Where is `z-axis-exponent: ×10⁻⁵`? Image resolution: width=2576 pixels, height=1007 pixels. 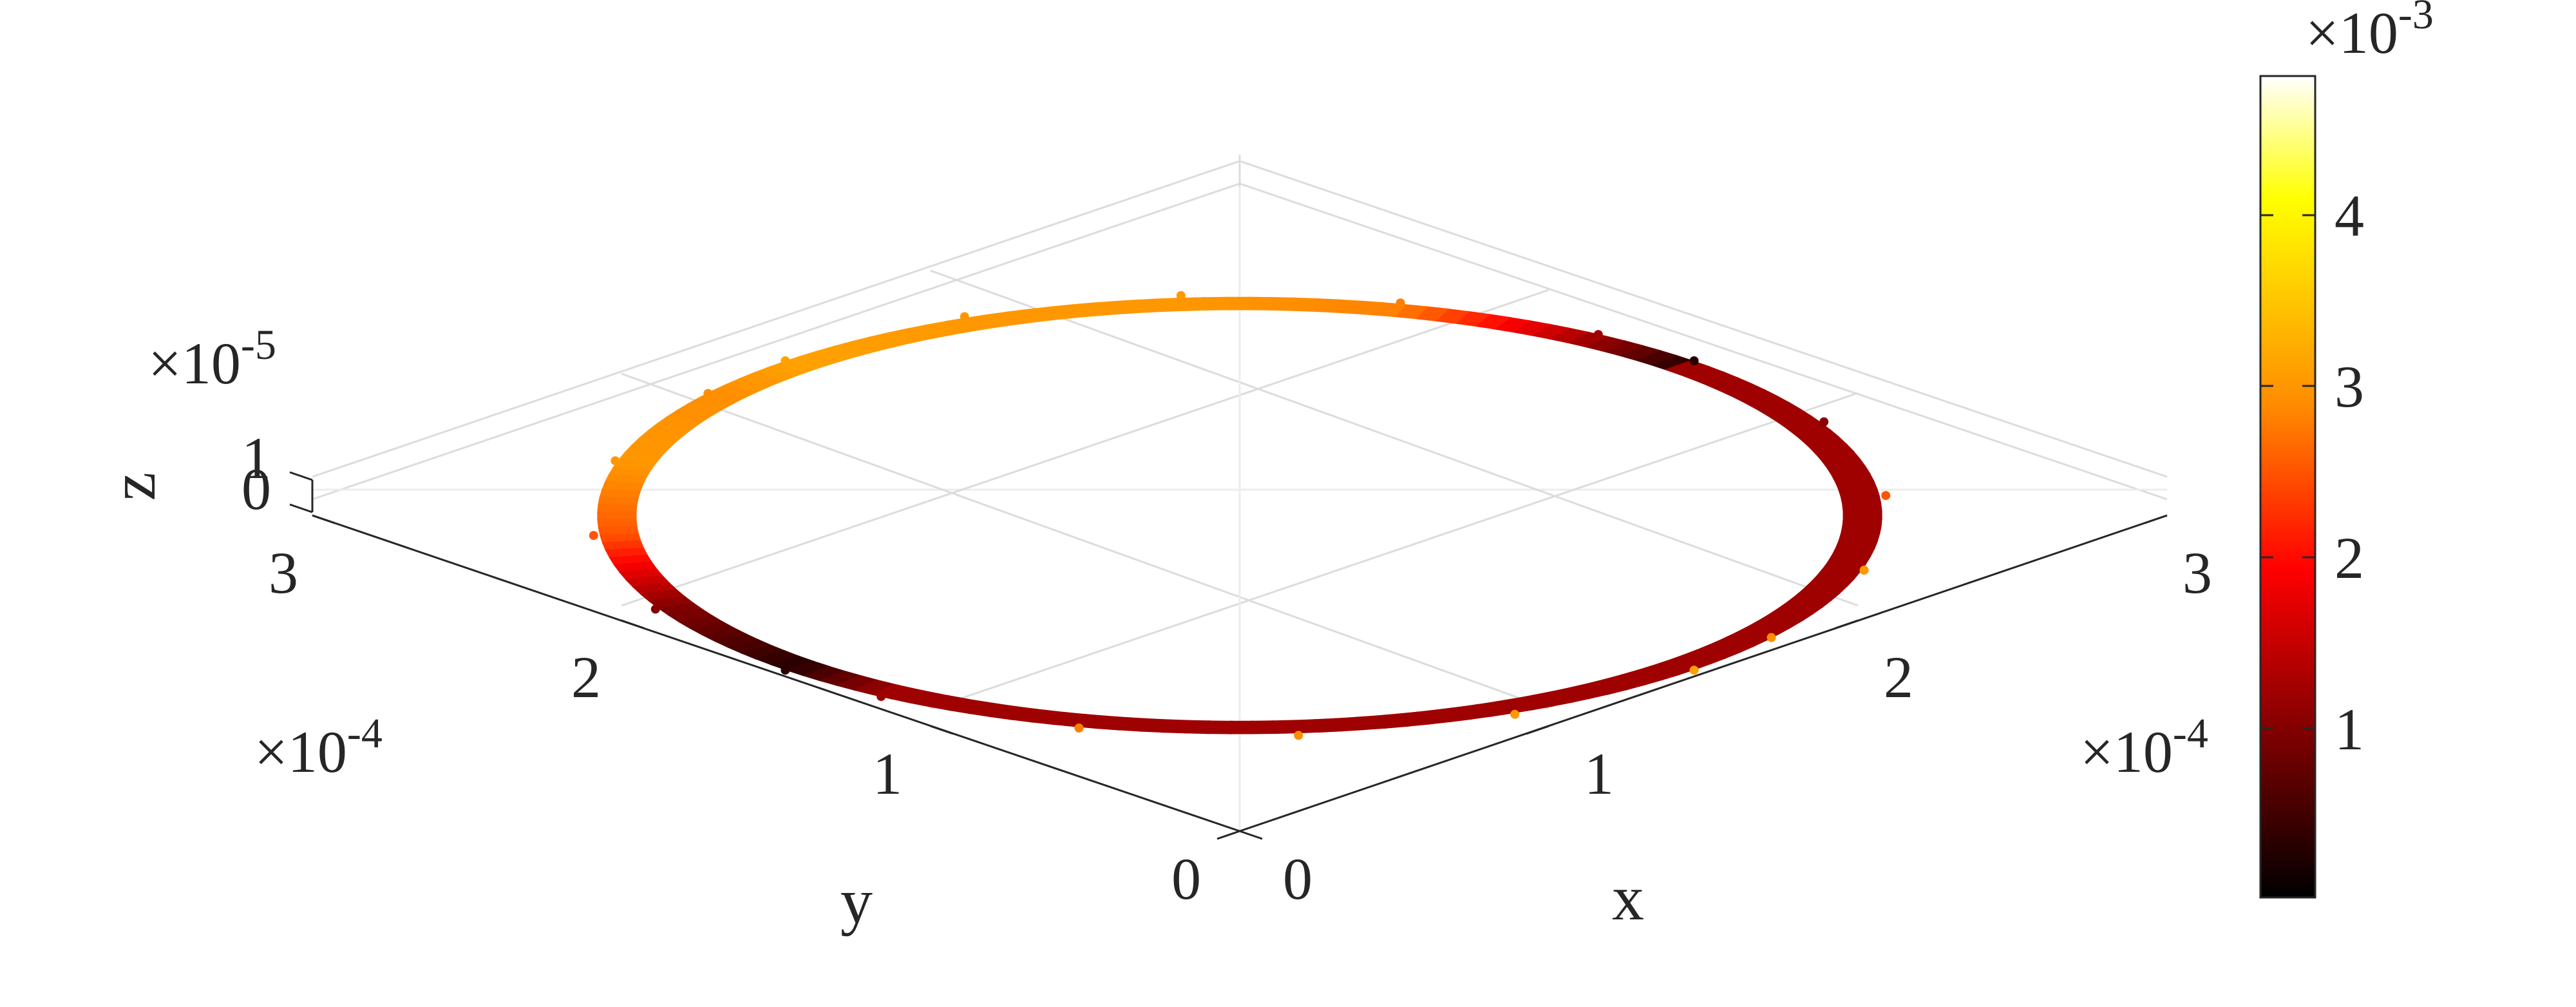
z-axis-exponent: ×10⁻⁵ is located at coordinates (212, 358).